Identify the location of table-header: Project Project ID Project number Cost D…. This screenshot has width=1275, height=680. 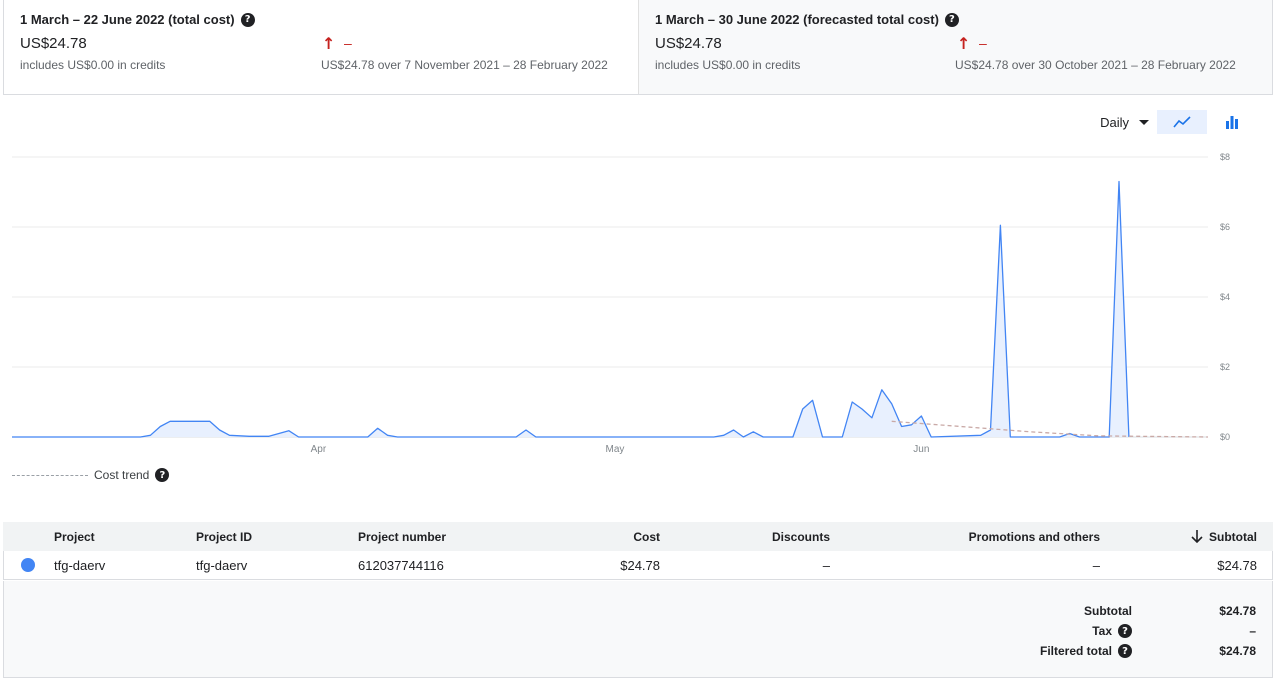
(638, 536).